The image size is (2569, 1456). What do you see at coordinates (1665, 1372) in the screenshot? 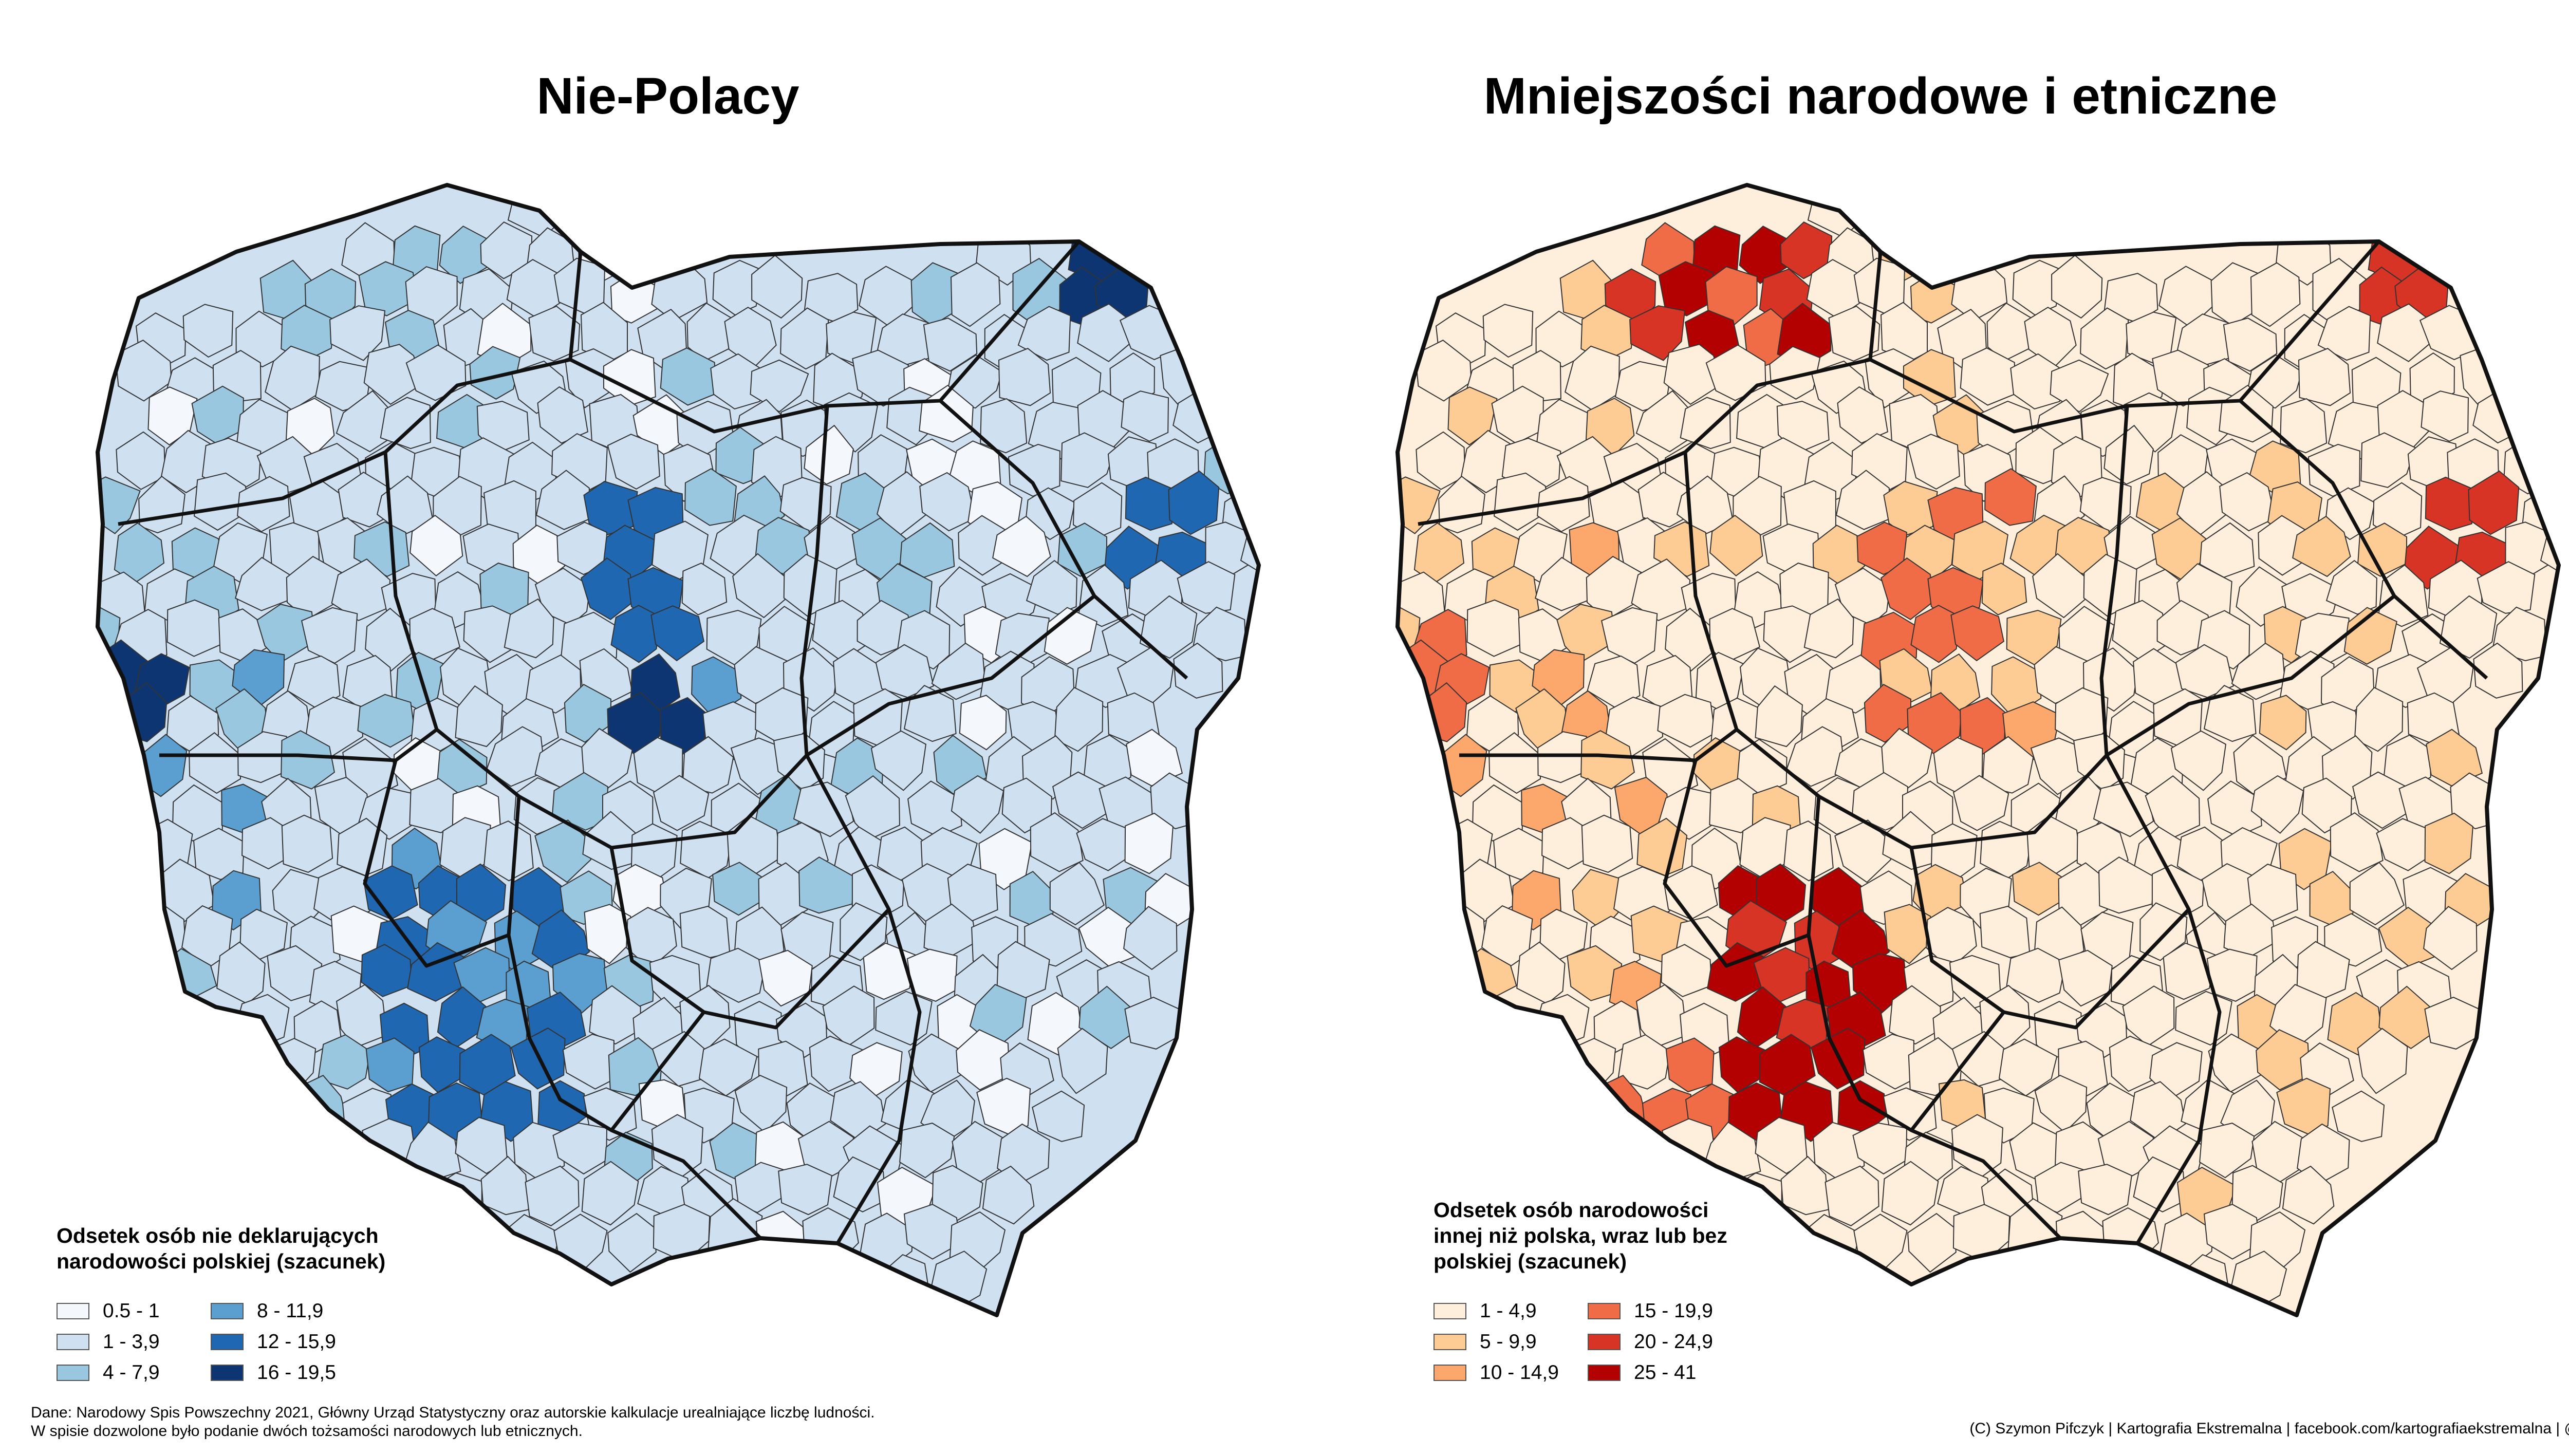
I see `legend-item: 25 - 41` at bounding box center [1665, 1372].